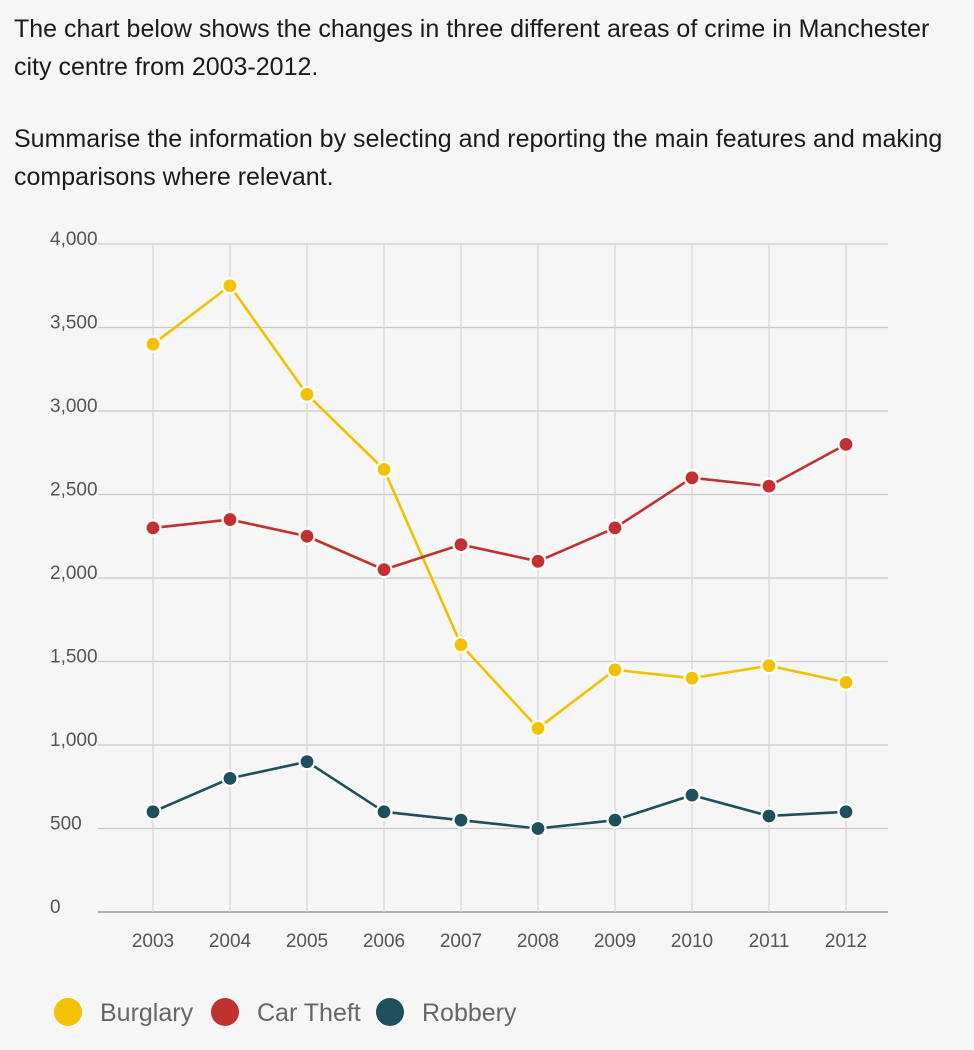 The image size is (974, 1050). What do you see at coordinates (615, 941) in the screenshot?
I see `x-tick-label: 2009` at bounding box center [615, 941].